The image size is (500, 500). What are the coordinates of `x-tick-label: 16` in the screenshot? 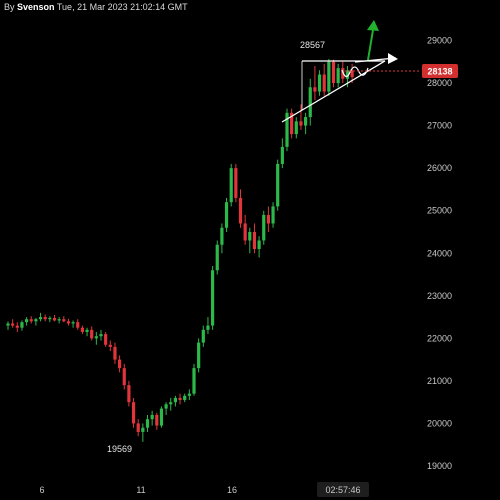 It's located at (232, 490).